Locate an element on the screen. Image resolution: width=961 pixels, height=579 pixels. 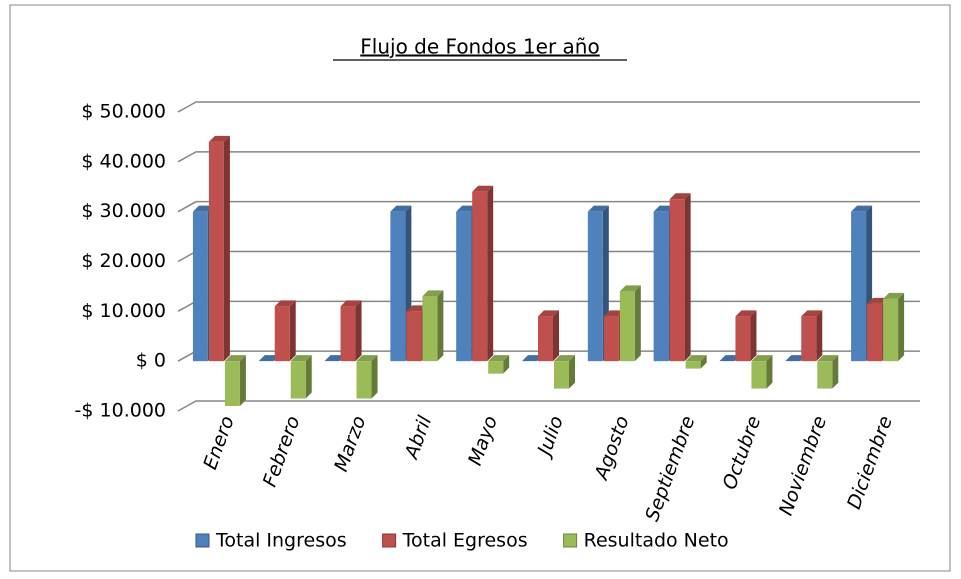
legend-label: Total Ingresos is located at coordinates (281, 541).